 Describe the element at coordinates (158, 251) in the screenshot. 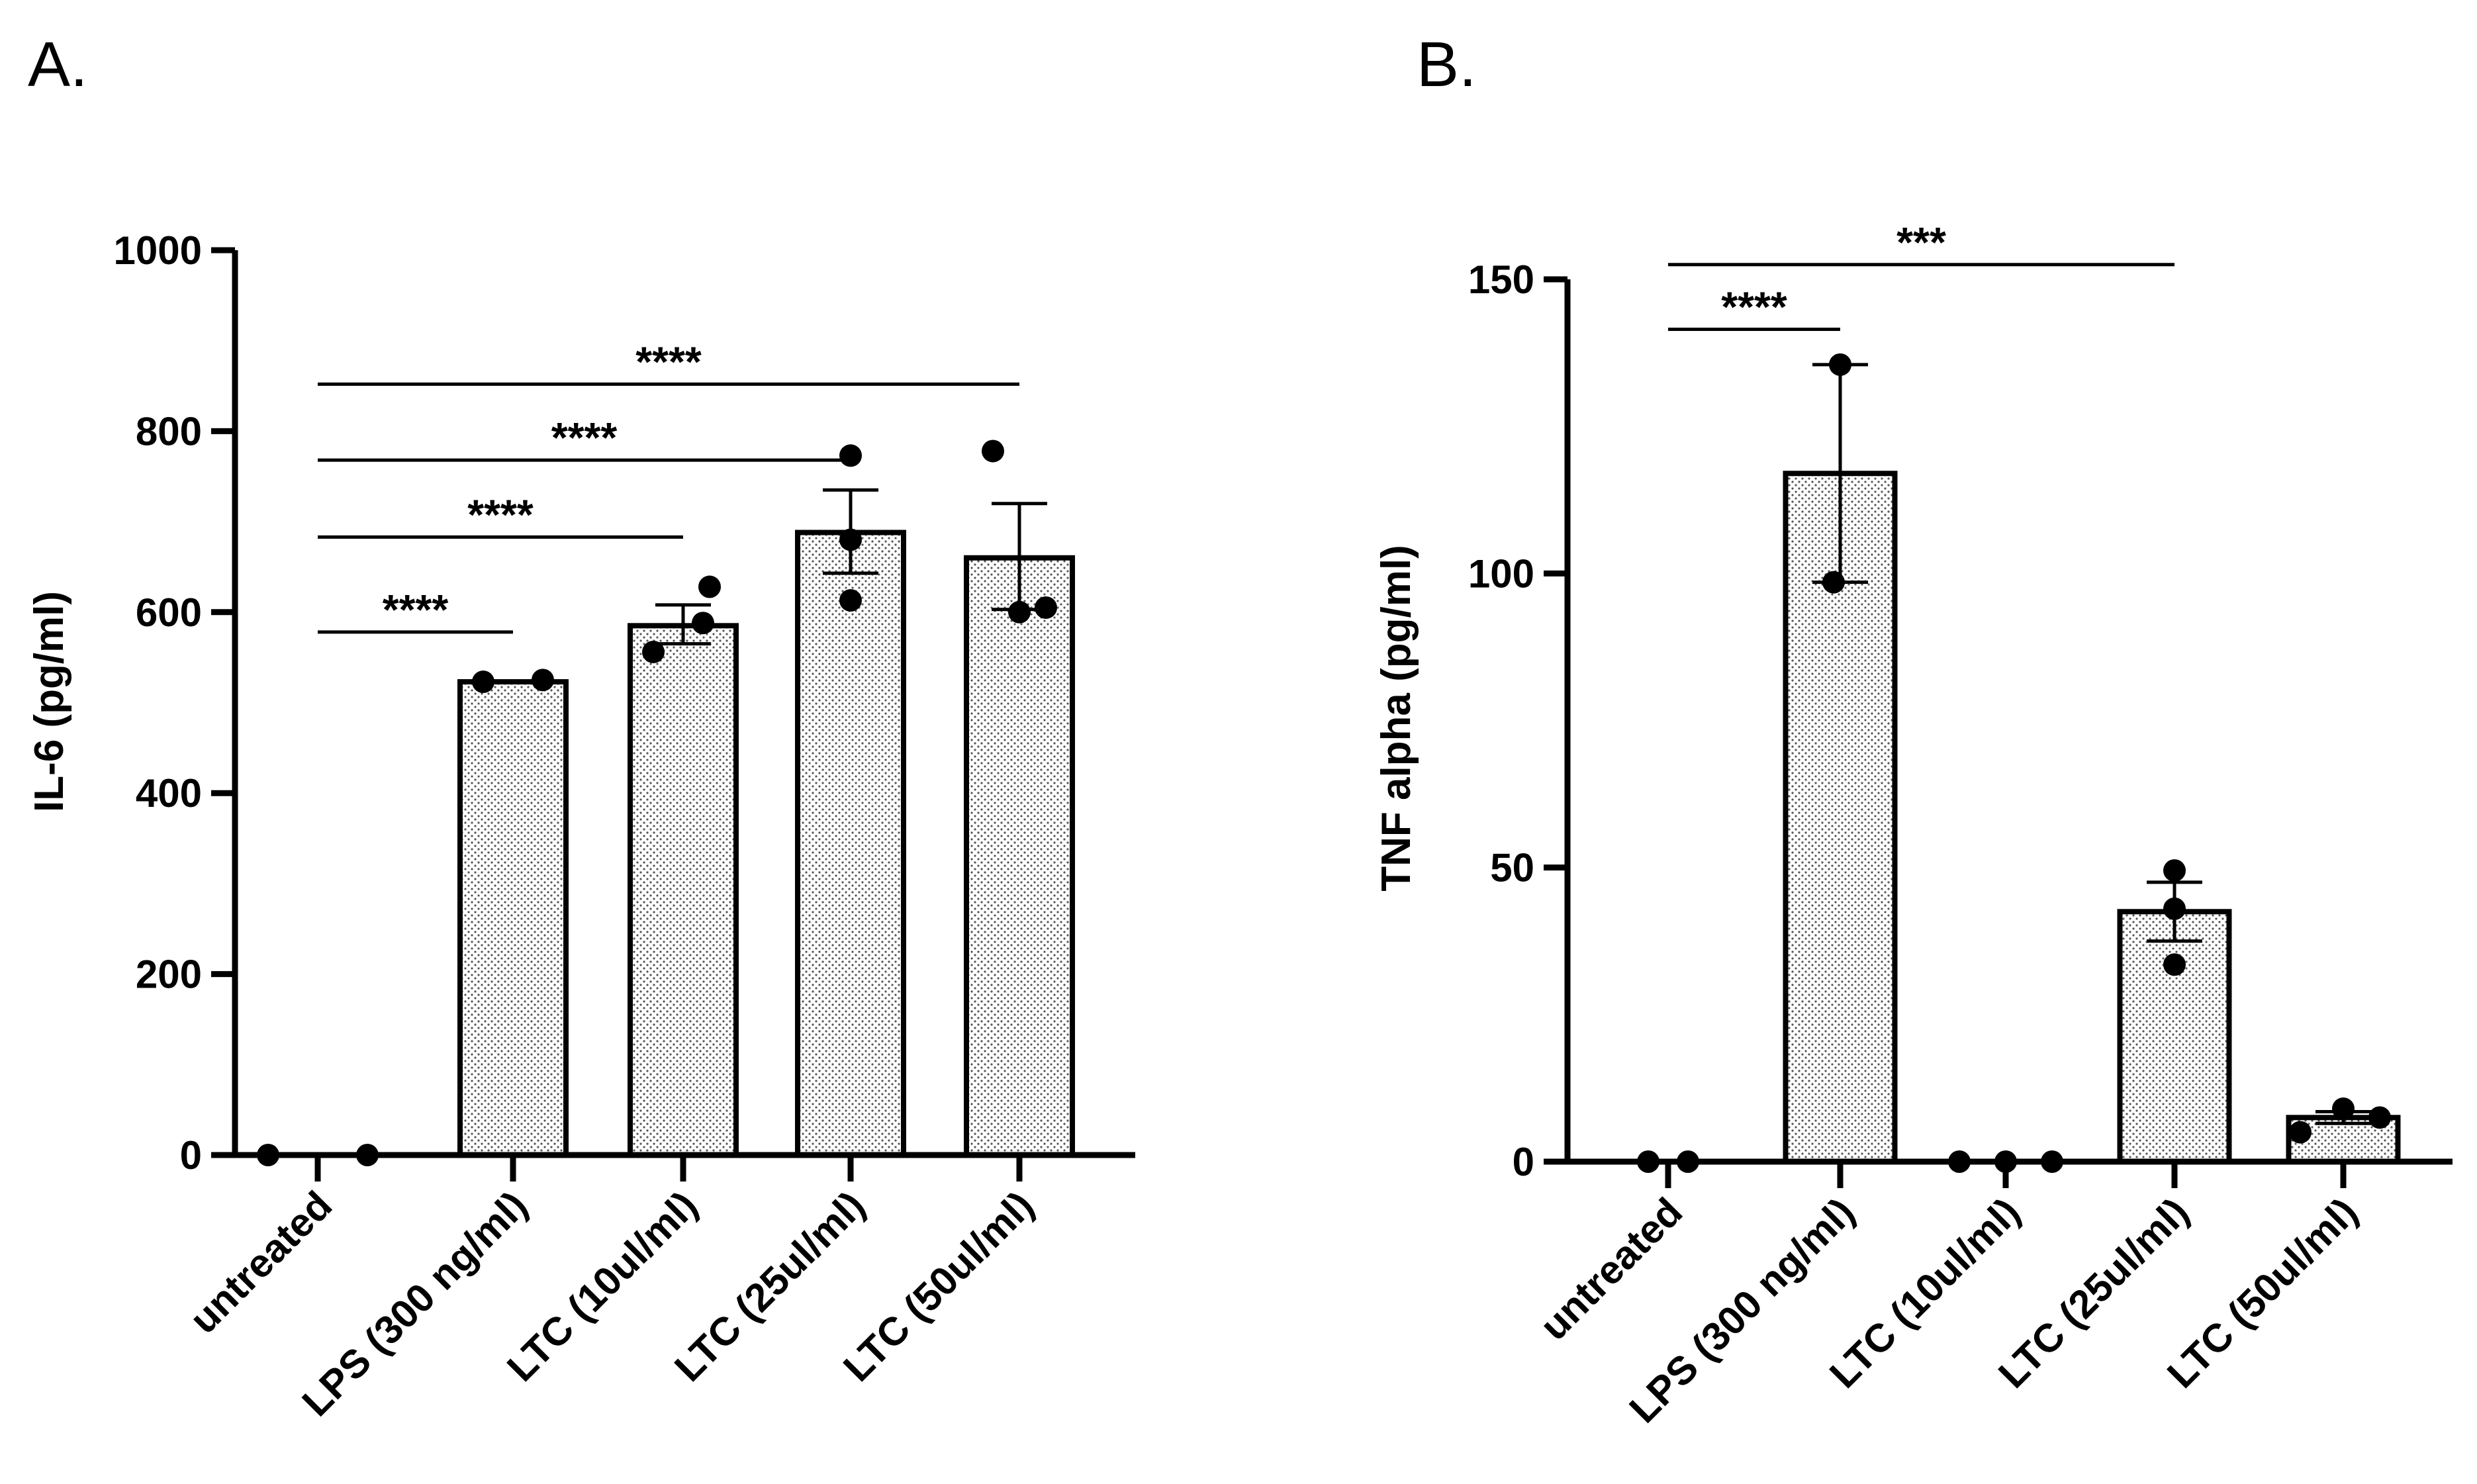

I see `chart0-ytick-label-5: 1000` at that location.